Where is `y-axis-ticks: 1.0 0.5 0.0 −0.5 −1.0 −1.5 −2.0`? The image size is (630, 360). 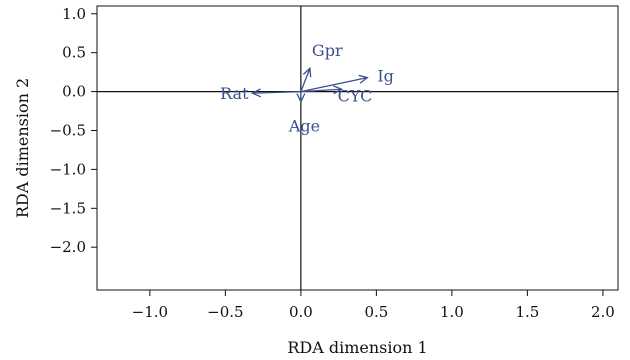
y-axis-ticks: 1.0 0.5 0.0 −0.5 −1.0 −1.5 −2.0 is located at coordinates (73, 130).